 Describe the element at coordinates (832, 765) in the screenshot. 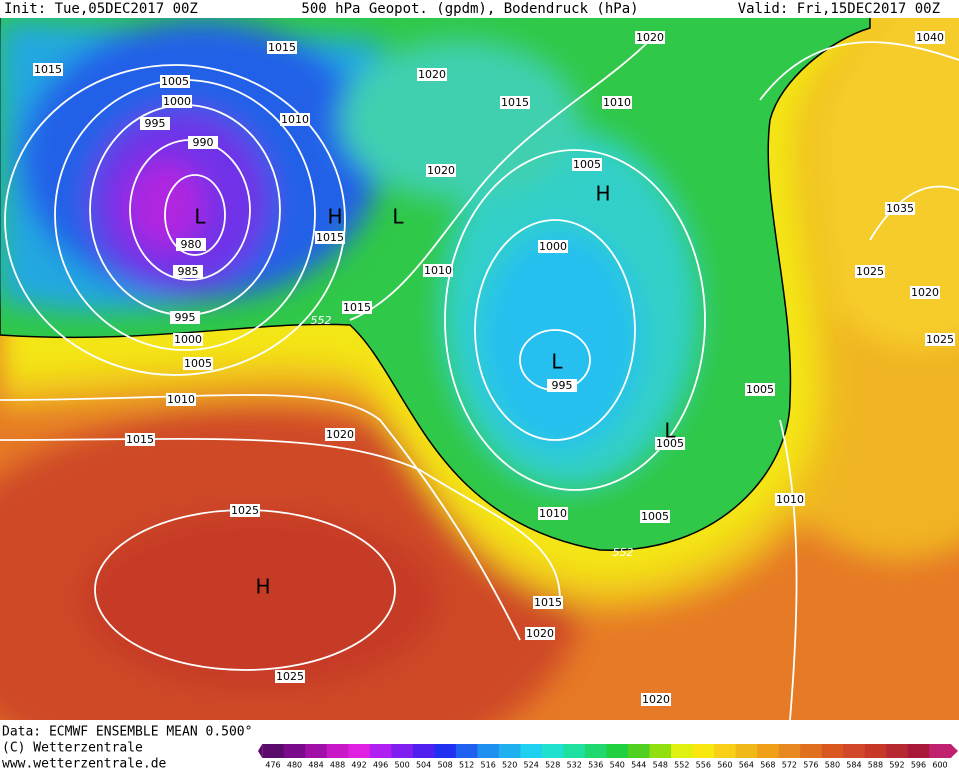

I see `colorbar-label: 580` at that location.